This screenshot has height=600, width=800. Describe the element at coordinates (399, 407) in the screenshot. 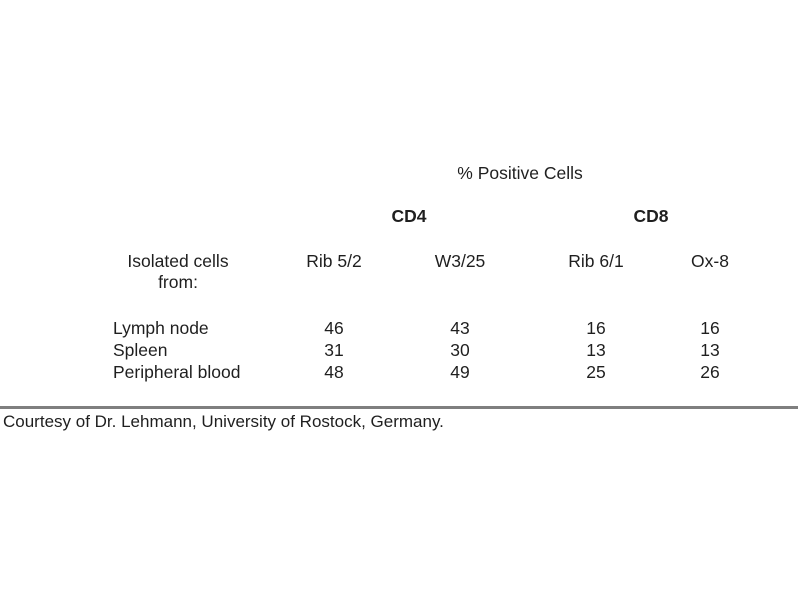

I see `horizontal-rule` at that location.